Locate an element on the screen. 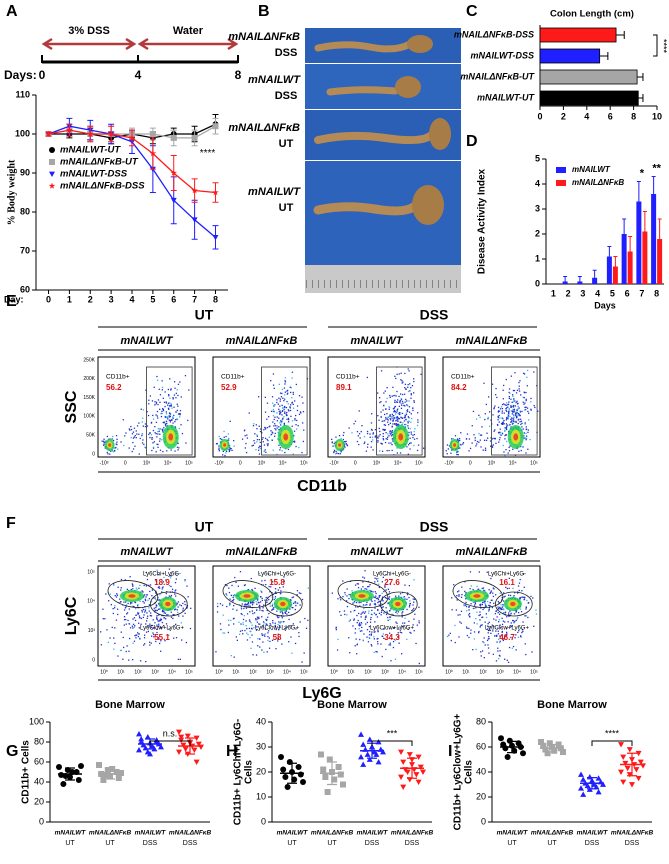 This screenshot has width=669, height=864. error-bar is located at coordinates (639, 192).